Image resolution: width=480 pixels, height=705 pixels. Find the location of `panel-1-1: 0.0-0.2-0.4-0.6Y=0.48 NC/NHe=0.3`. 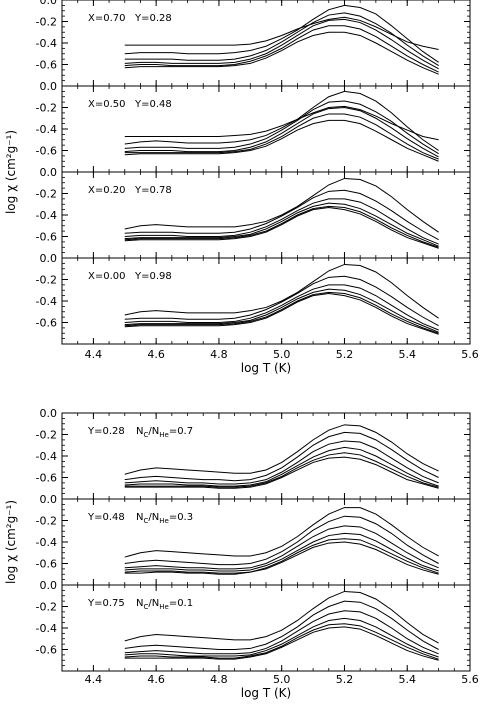

panel-1-1: 0.0-0.2-0.4-0.6Y=0.48 NC/NHe=0.3 is located at coordinates (253, 539).